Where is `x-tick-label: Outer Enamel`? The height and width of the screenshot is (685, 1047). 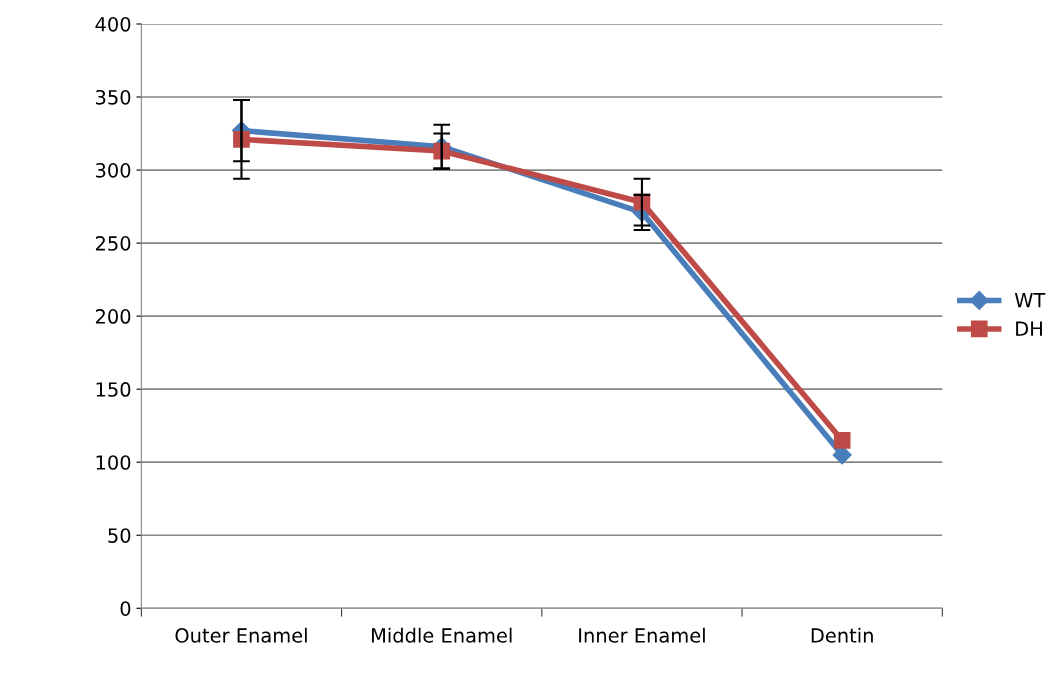 x-tick-label: Outer Enamel is located at coordinates (241, 635).